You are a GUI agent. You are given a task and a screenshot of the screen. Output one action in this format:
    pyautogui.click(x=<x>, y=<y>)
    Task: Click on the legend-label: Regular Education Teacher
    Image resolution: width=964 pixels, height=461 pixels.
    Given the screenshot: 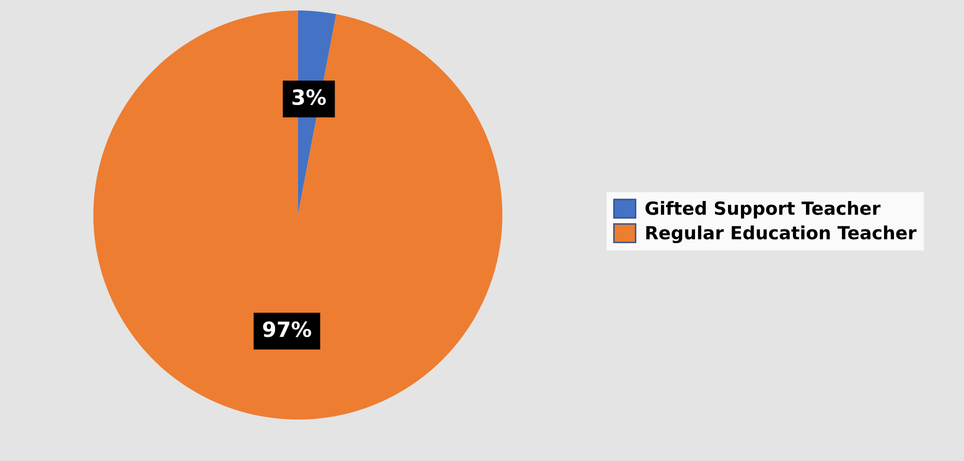 What is the action you would take?
    pyautogui.click(x=781, y=235)
    